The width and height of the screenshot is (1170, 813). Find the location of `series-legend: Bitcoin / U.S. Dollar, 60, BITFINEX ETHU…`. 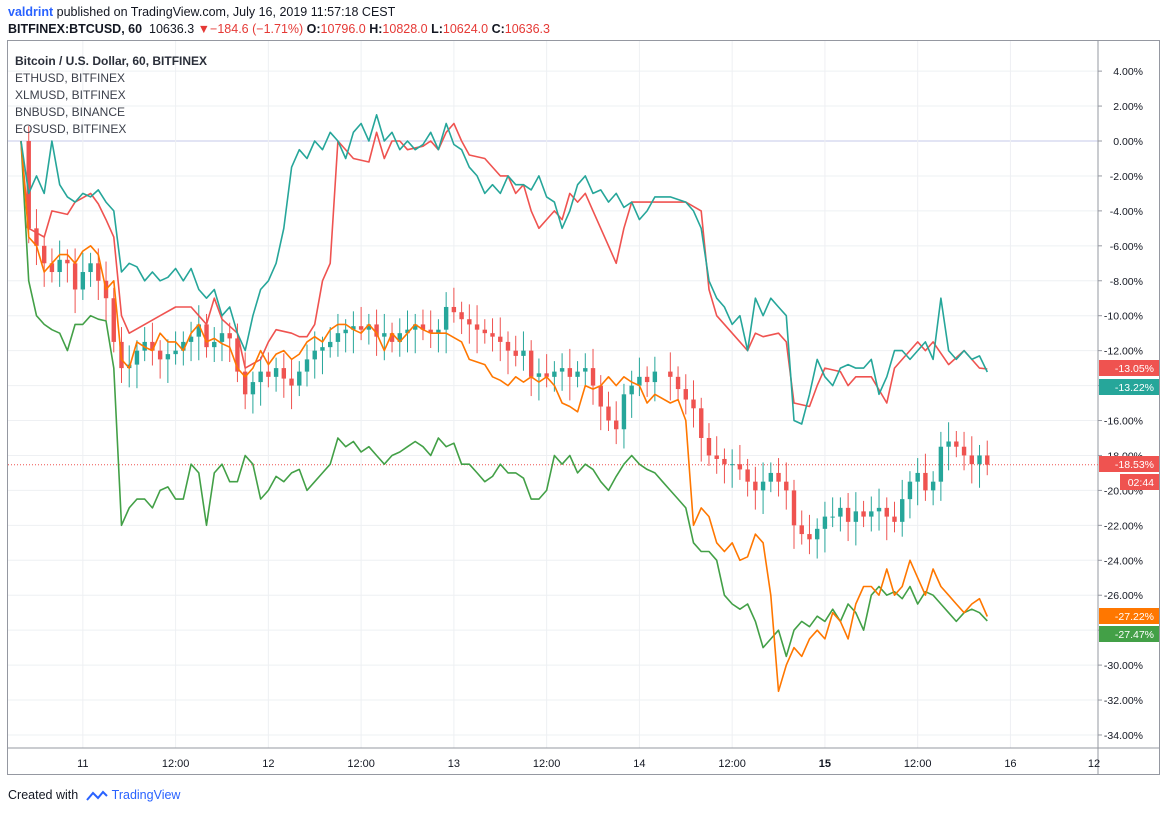

series-legend: Bitcoin / U.S. Dollar, 60, BITFINEX ETHU… is located at coordinates (111, 95).